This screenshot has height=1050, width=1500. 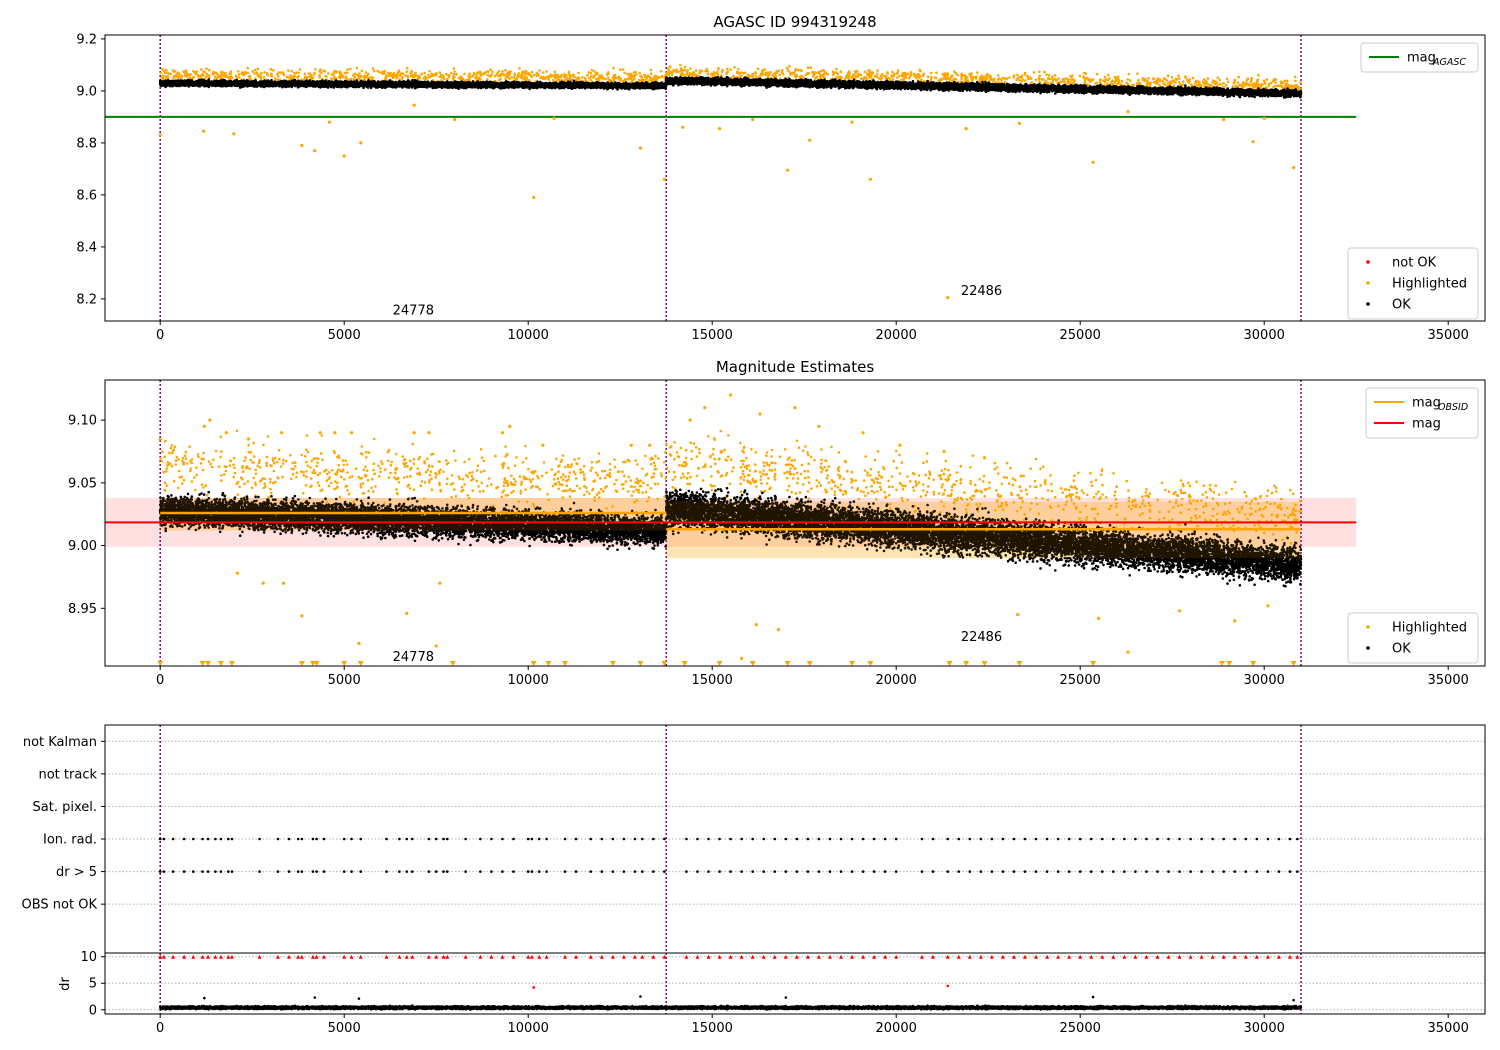 What do you see at coordinates (1264, 1028) in the screenshot?
I see `x-tick-label: 30000` at bounding box center [1264, 1028].